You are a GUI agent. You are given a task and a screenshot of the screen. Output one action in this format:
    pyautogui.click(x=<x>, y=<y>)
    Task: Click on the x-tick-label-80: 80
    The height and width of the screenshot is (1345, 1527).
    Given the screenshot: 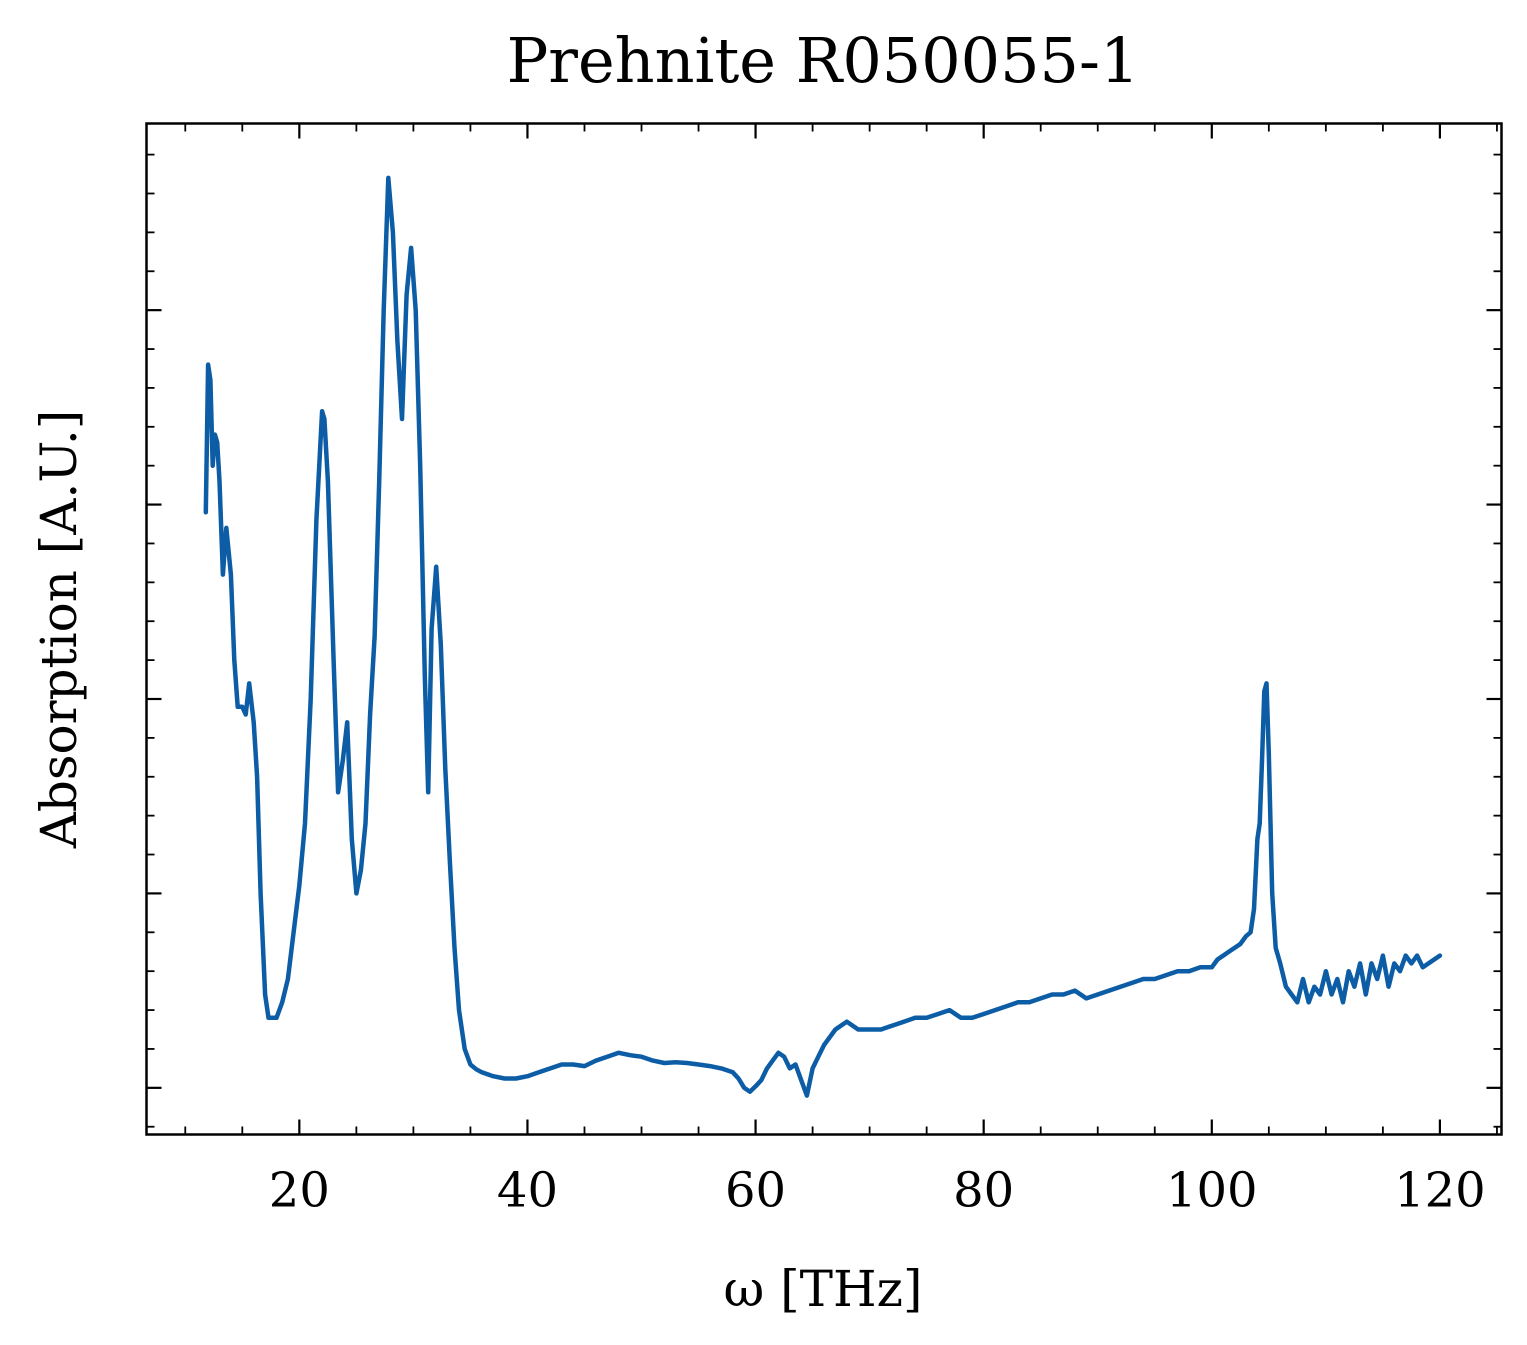 What is the action you would take?
    pyautogui.click(x=983, y=1191)
    